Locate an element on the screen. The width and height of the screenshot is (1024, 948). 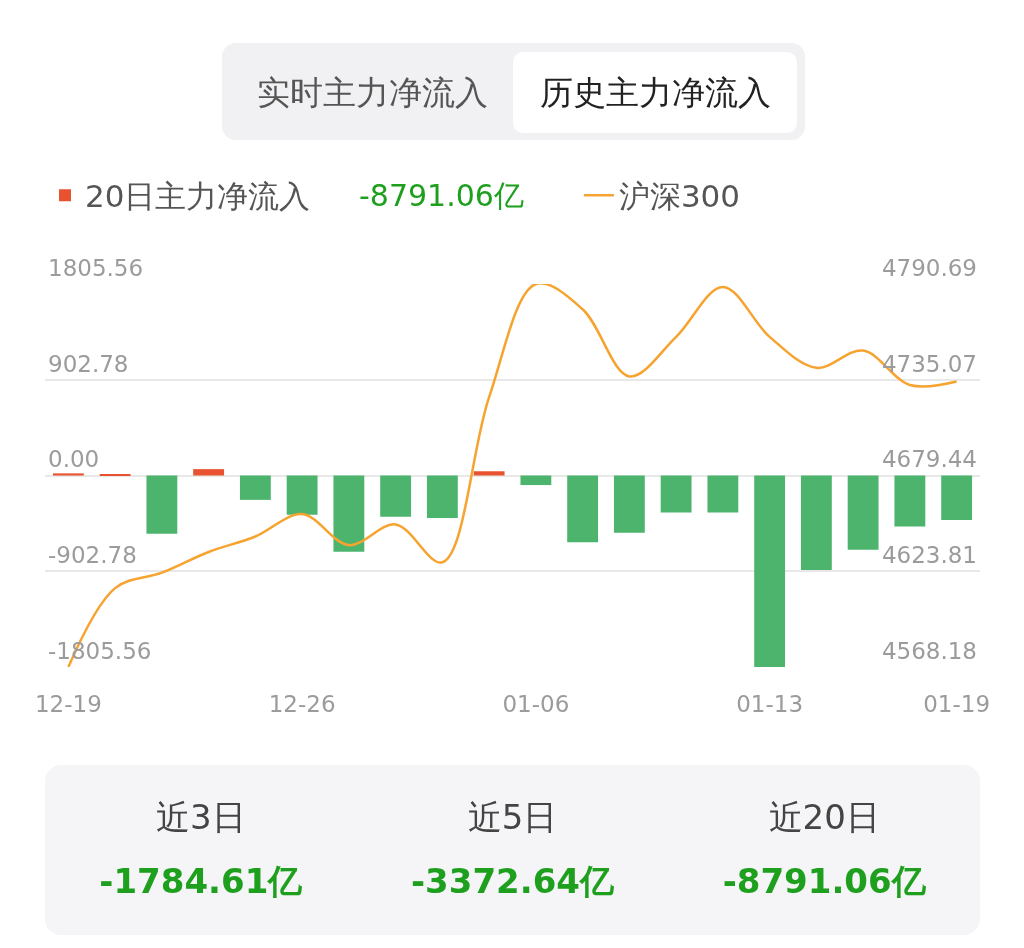
y-tick-label: 0.00 is located at coordinates (74, 459).